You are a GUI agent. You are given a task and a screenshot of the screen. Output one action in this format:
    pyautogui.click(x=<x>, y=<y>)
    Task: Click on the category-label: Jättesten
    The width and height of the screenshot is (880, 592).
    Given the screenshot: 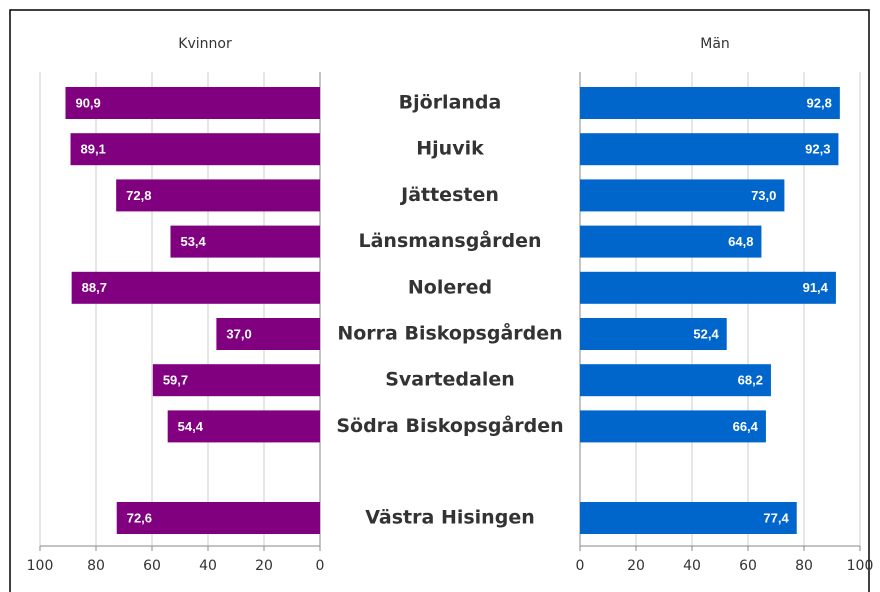 What is the action you would take?
    pyautogui.click(x=449, y=195)
    